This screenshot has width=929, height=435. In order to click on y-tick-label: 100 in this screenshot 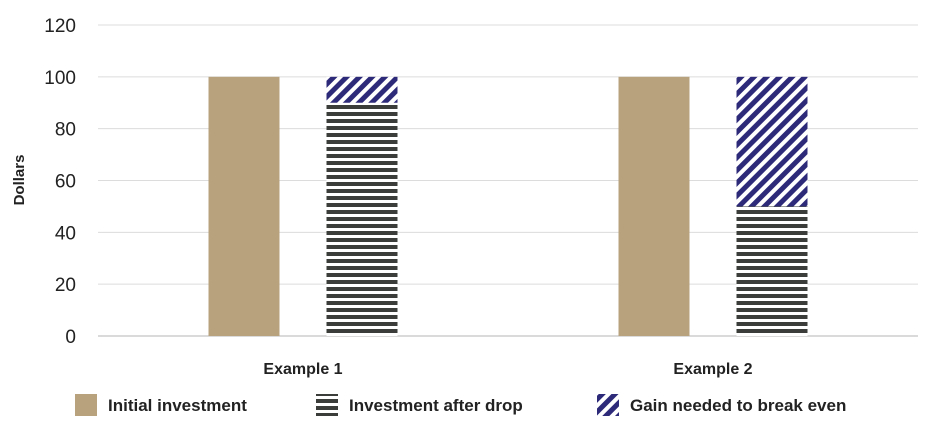, I will do `click(60, 78)`.